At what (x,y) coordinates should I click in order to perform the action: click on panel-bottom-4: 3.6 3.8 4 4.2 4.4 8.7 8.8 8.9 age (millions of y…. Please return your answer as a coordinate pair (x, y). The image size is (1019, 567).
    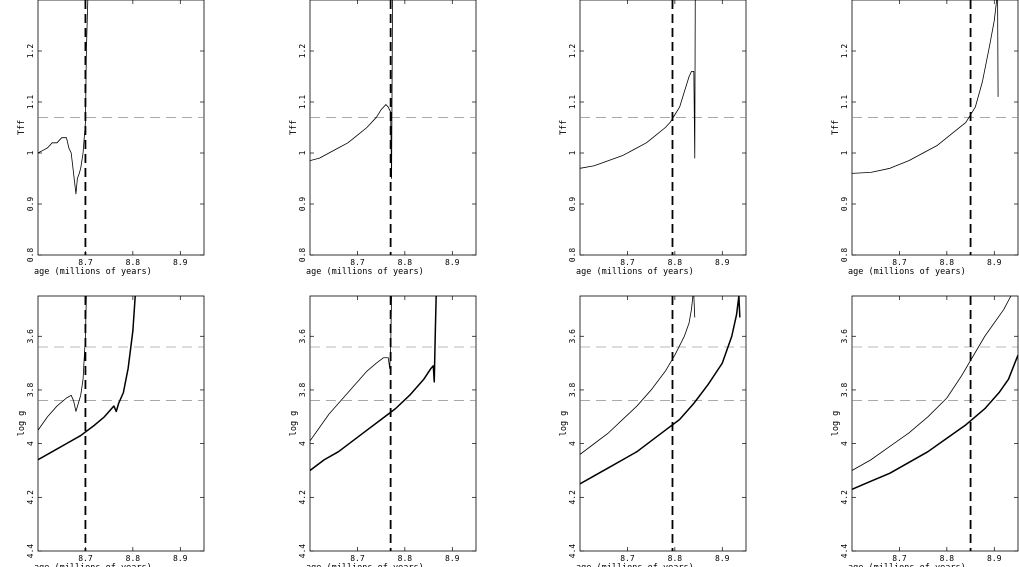
    Looking at the image, I should click on (925, 431).